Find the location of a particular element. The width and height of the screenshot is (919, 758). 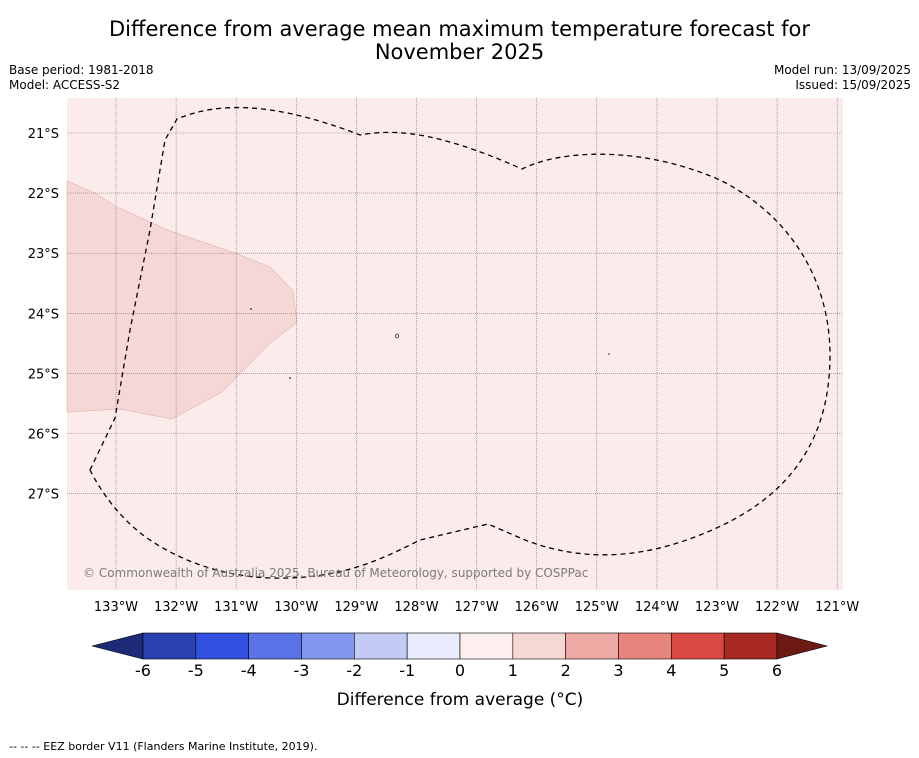

colorbar-high-extension is located at coordinates (802, 646).